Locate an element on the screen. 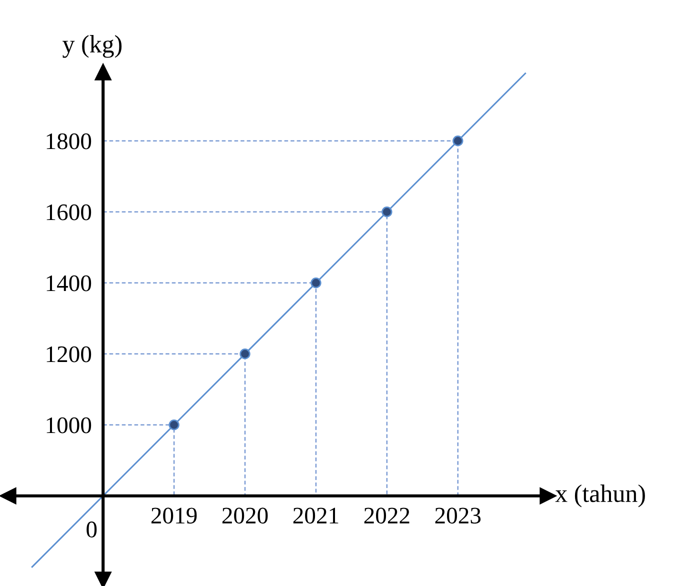  x-tick-label: 2021 is located at coordinates (315, 516).